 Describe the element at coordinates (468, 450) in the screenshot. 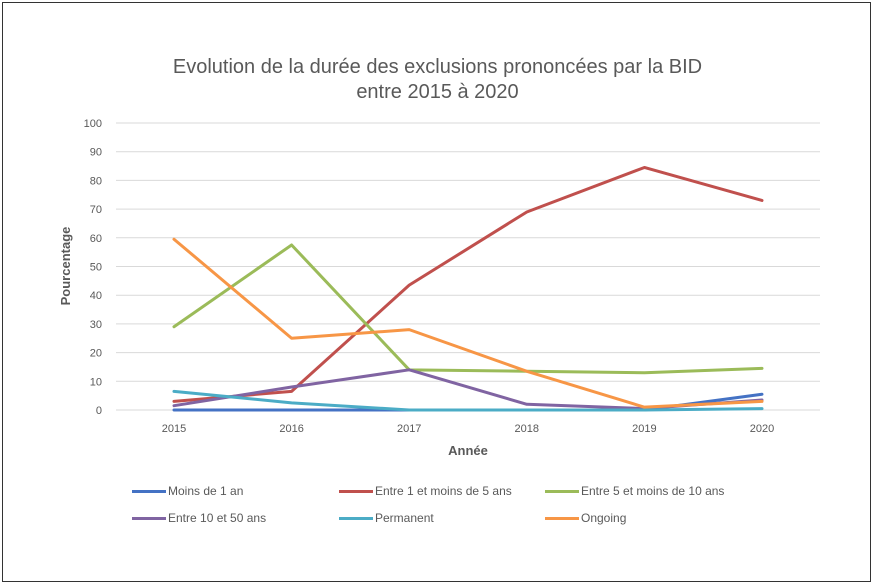

I see `x-axis-label: Année` at that location.